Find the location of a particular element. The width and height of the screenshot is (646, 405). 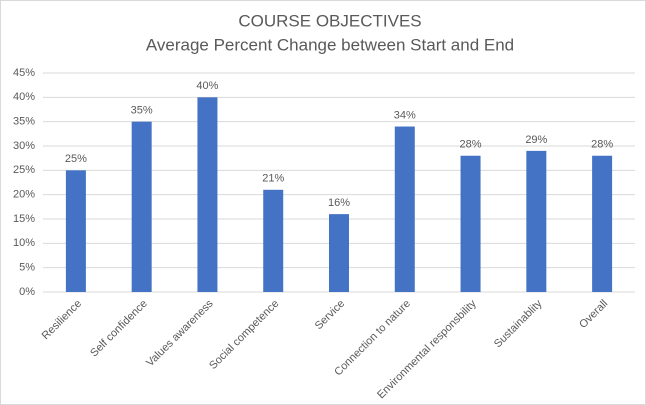

data-label: 40% is located at coordinates (207, 86).